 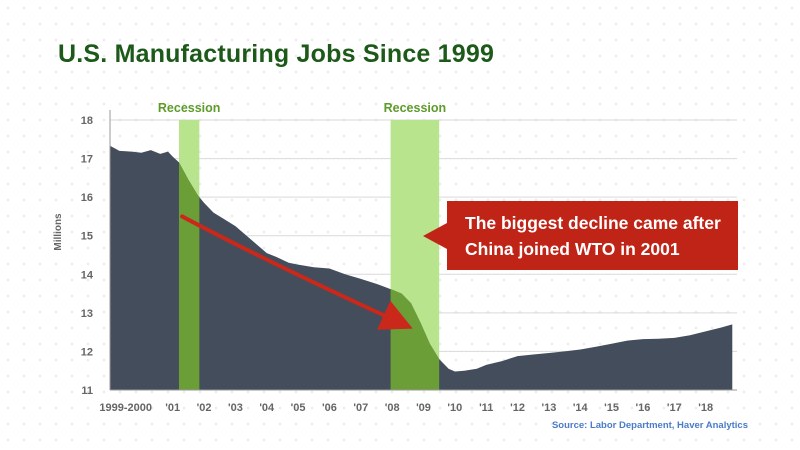 What do you see at coordinates (204, 408) in the screenshot?
I see `x-tick-label: '02` at bounding box center [204, 408].